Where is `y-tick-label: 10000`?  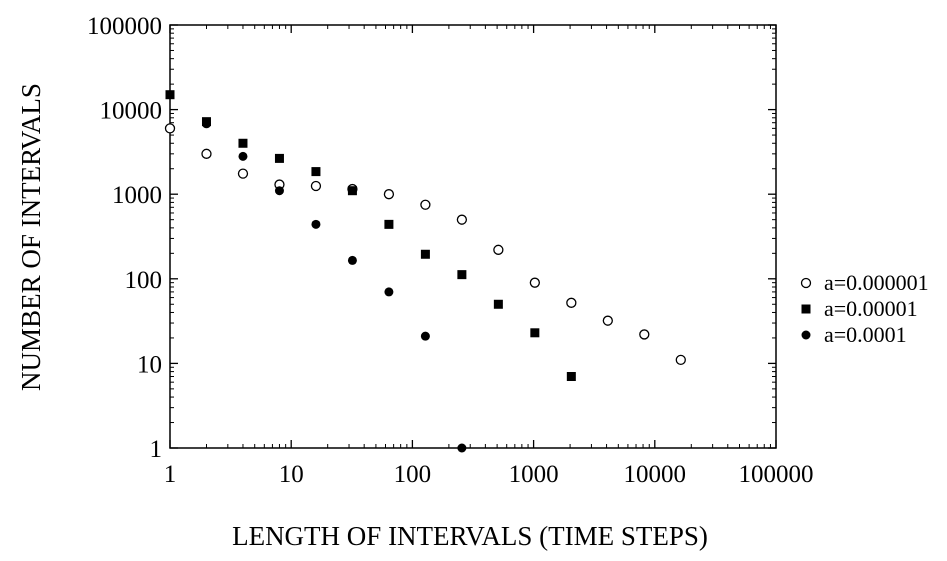
y-tick-label: 10000 is located at coordinates (131, 111).